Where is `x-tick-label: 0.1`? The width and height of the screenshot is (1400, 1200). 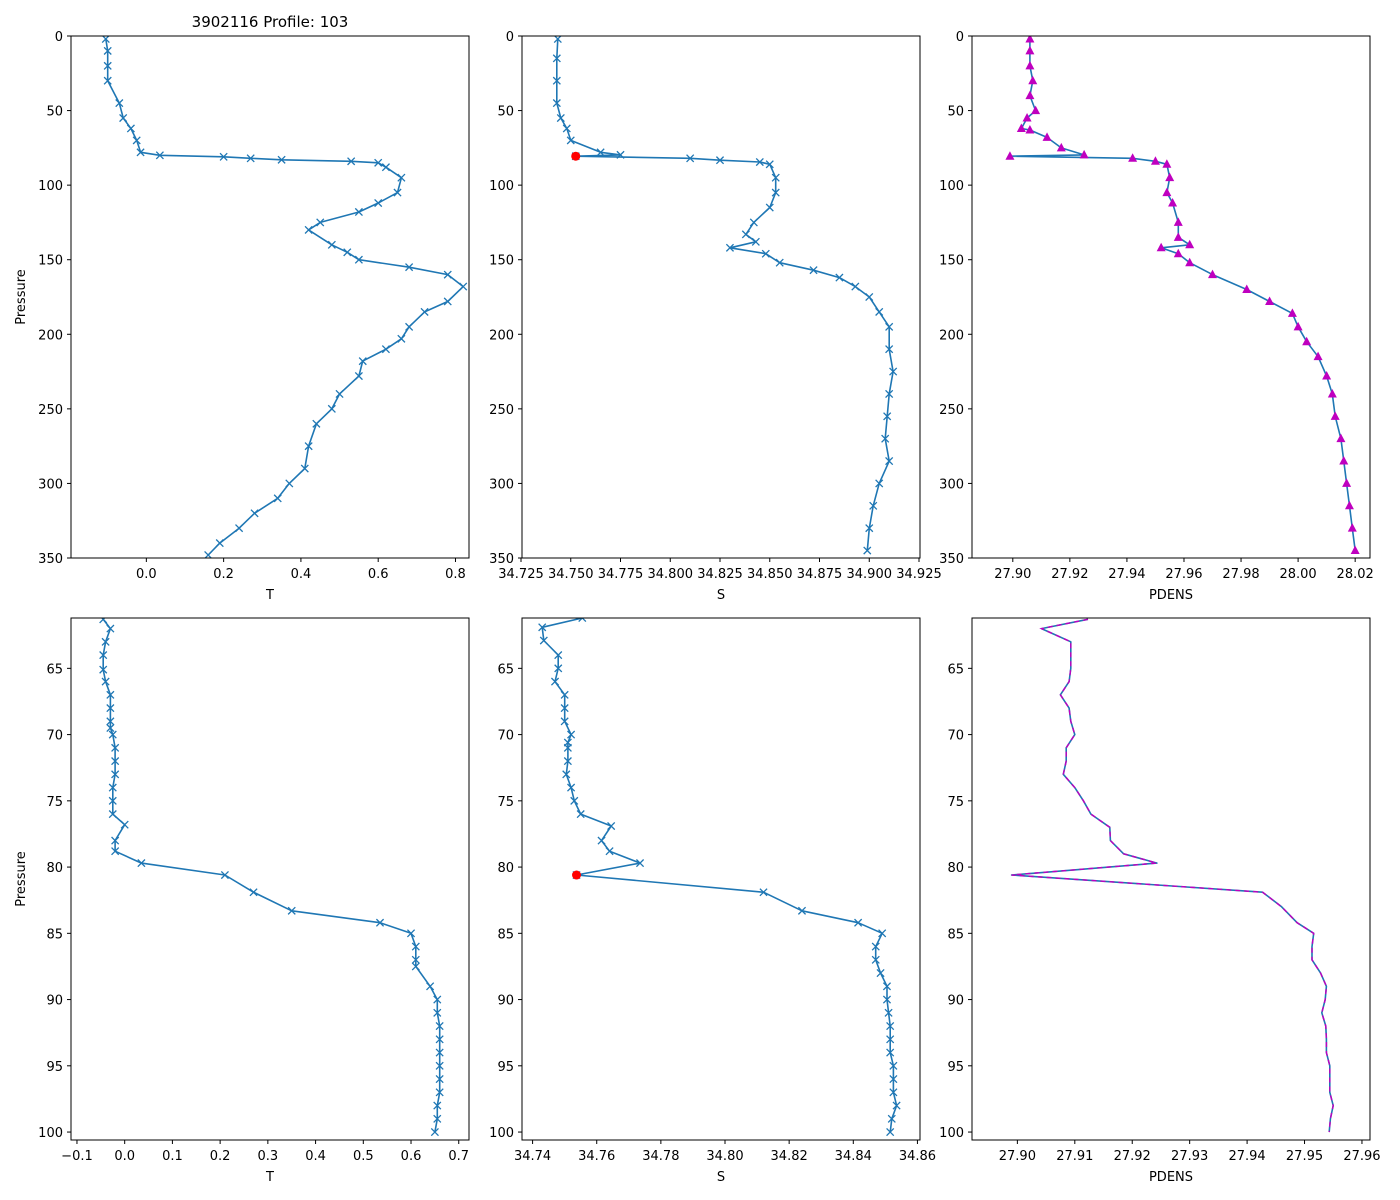
x-tick-label: 0.1 is located at coordinates (172, 1156).